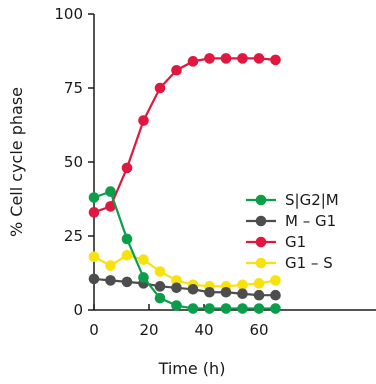 This screenshot has width=376, height=384. What do you see at coordinates (203, 330) in the screenshot?
I see `x-tick-label: 40` at bounding box center [203, 330].